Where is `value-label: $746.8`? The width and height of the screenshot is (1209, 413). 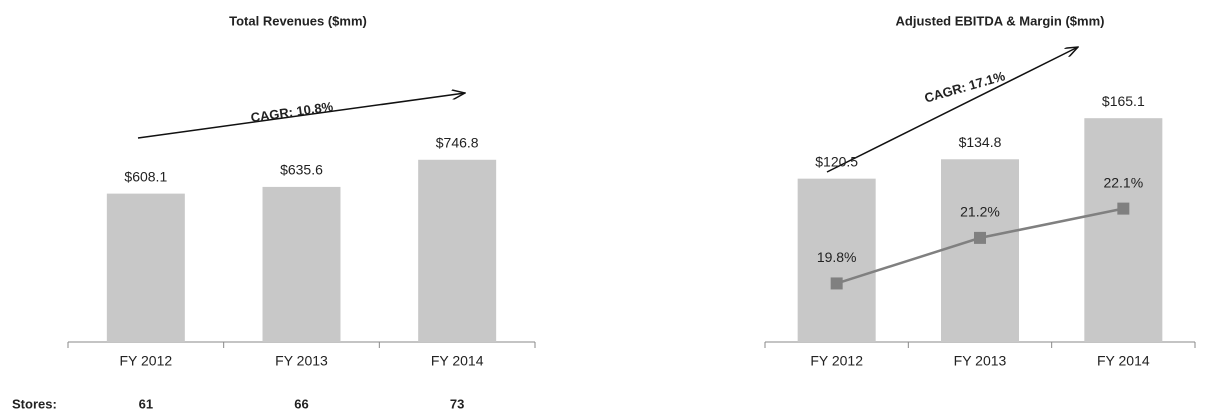
value-label: $746.8 is located at coordinates (457, 142).